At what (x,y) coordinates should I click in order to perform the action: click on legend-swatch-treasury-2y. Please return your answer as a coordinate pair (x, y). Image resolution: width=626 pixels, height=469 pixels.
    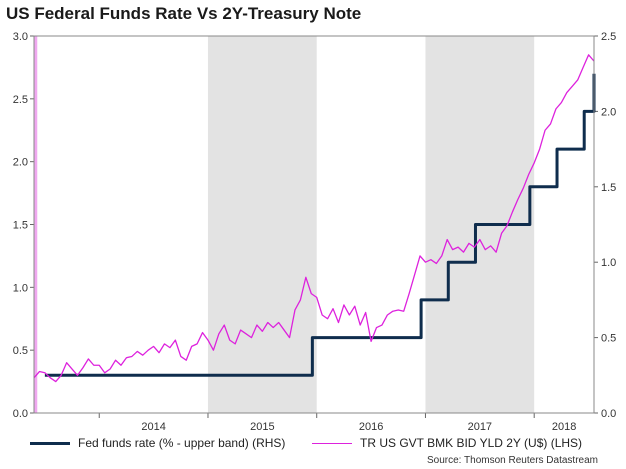
    Looking at the image, I should click on (332, 443).